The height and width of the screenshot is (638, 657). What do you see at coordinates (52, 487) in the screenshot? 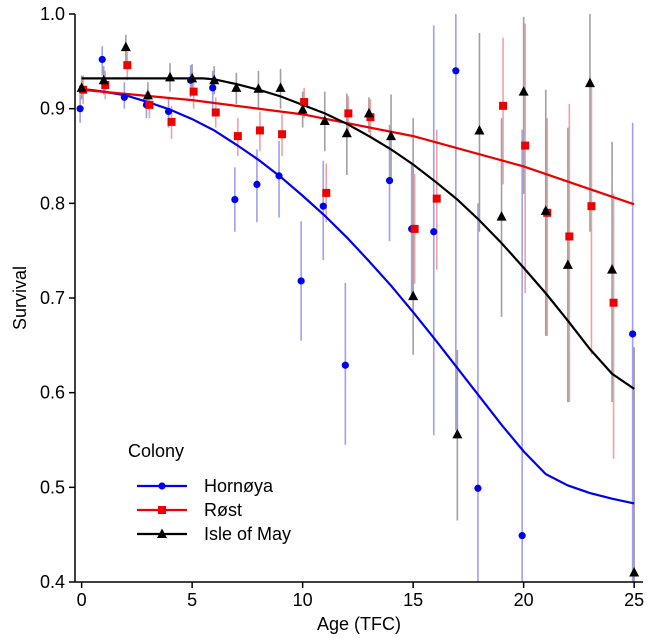
I see `y-tick-label: 0.5` at bounding box center [52, 487].